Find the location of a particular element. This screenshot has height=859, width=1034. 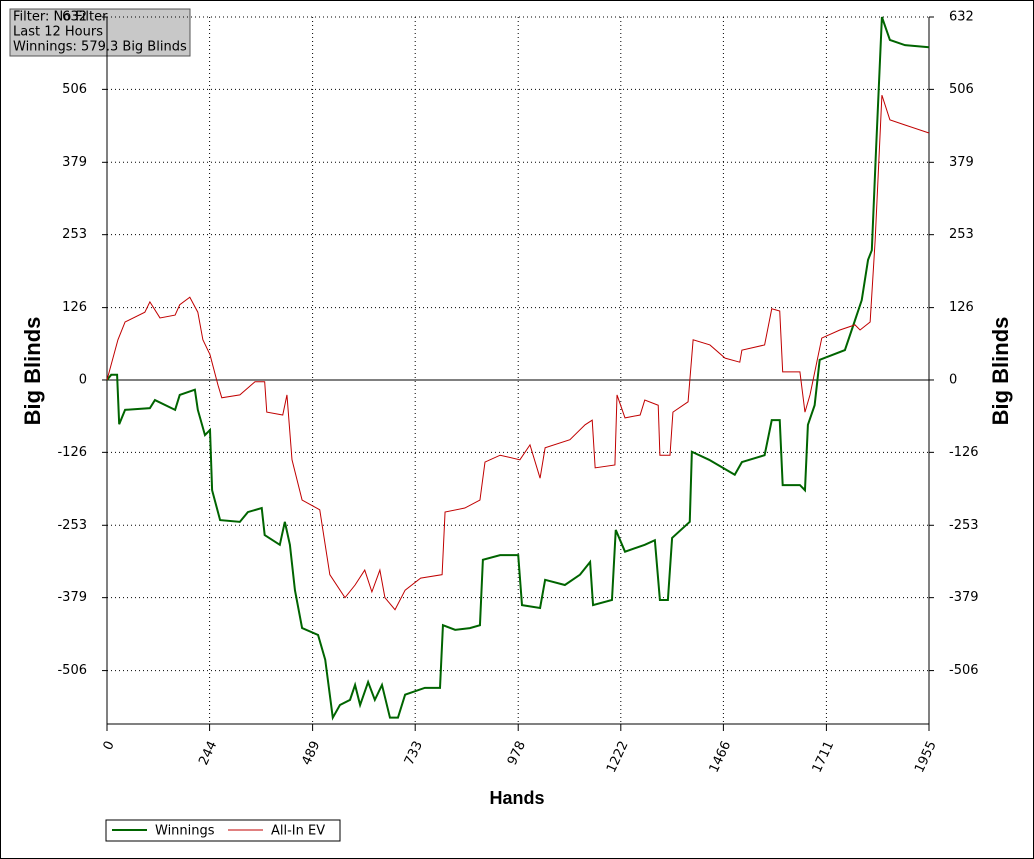

y2-tick-label: 632 is located at coordinates (961, 17).